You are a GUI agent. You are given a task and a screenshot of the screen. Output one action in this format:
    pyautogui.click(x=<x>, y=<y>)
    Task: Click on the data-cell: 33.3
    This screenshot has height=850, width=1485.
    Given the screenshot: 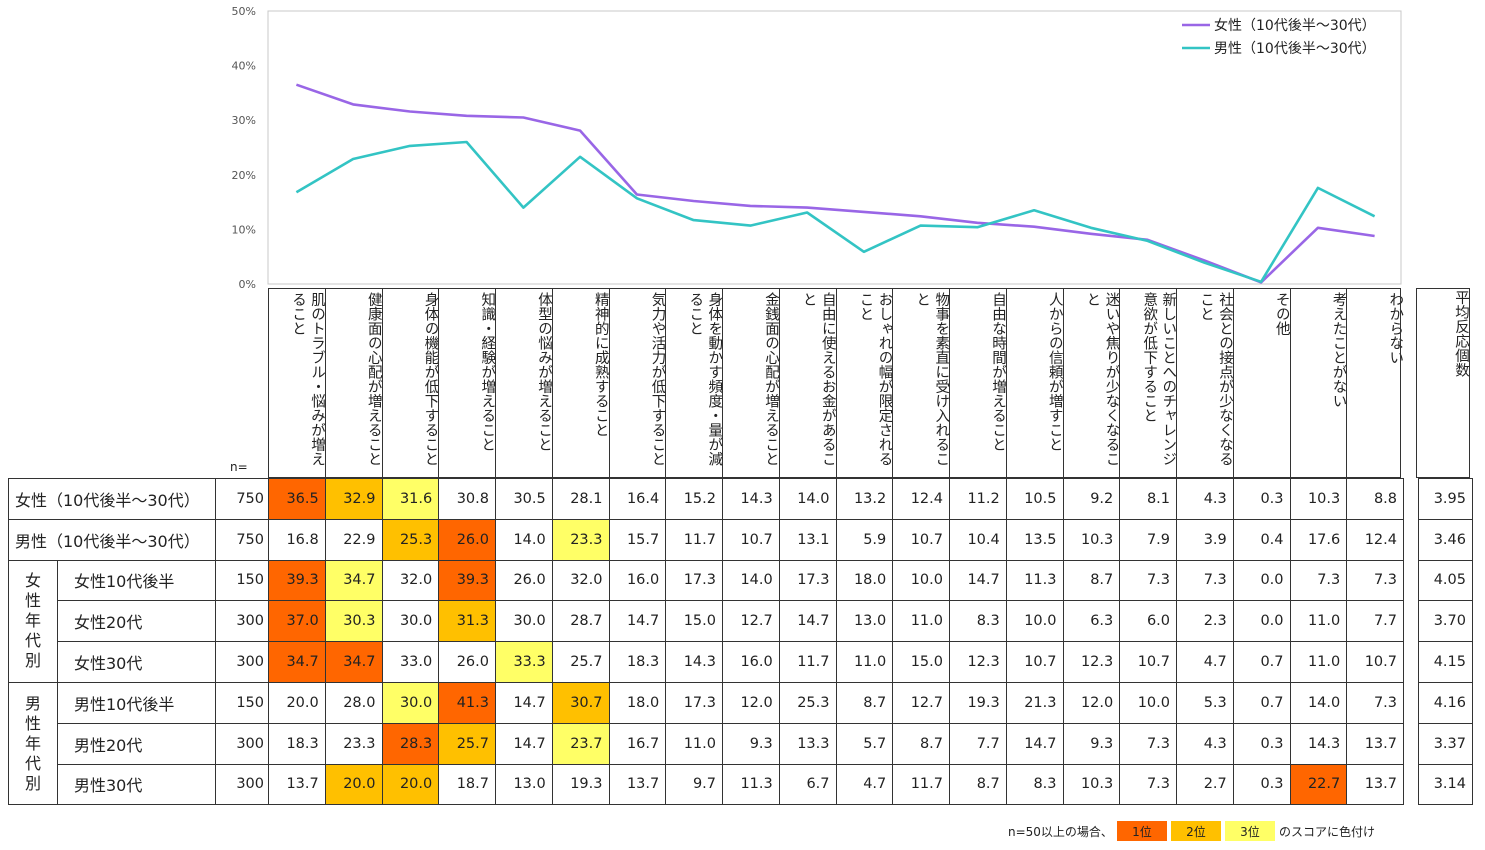 What is the action you would take?
    pyautogui.click(x=524, y=662)
    